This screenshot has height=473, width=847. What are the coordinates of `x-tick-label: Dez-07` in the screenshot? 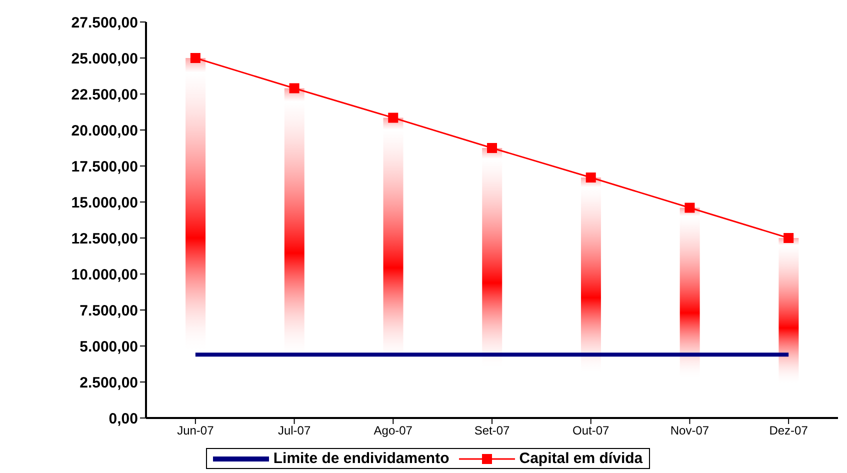 It's located at (788, 431).